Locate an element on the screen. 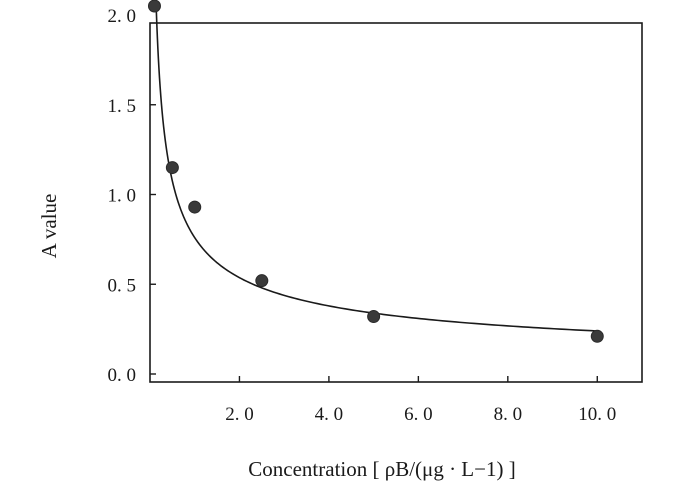  y-tick-label: 1. 0 is located at coordinates (122, 196).